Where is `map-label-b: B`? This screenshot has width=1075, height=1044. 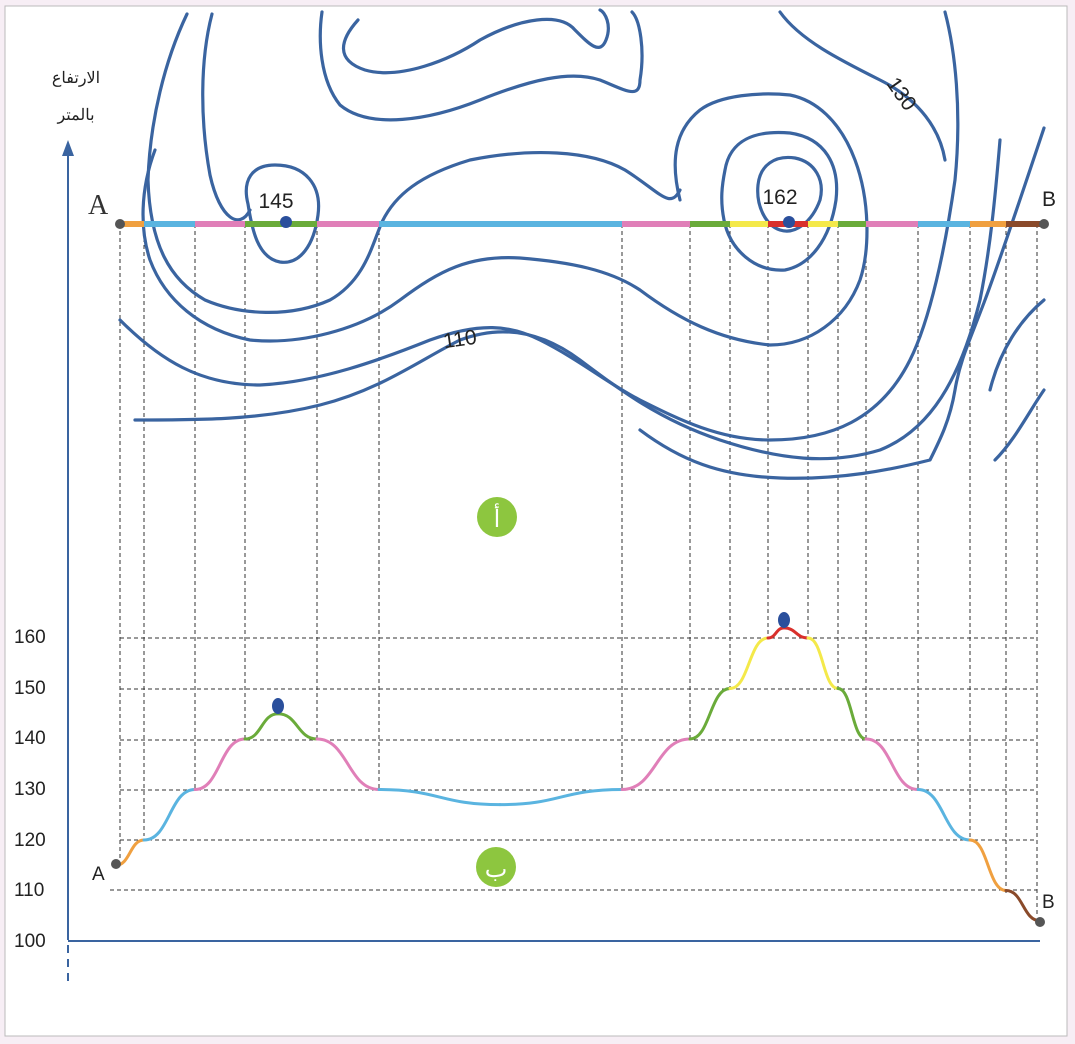
map-label-b: B is located at coordinates (1049, 199).